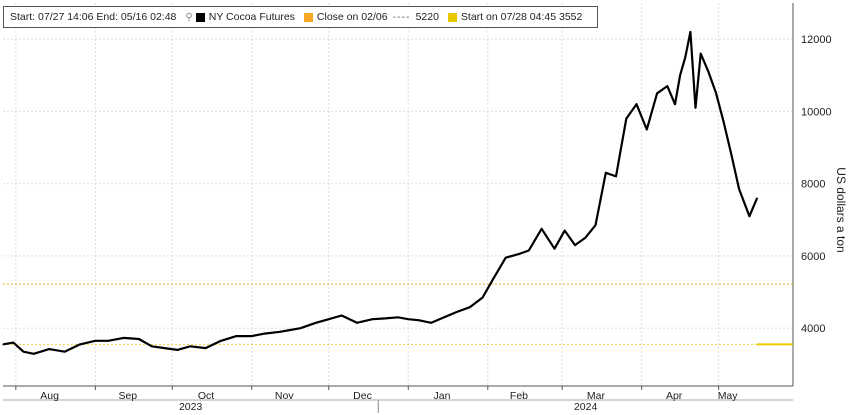 The width and height of the screenshot is (848, 415). I want to click on x-tick-label: Oct, so click(206, 396).